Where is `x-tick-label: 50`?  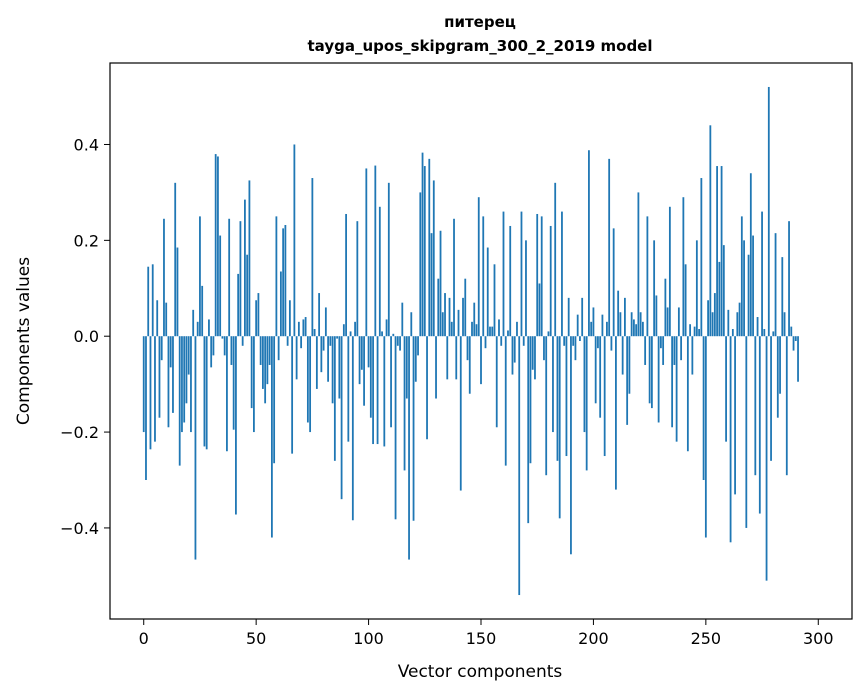 x-tick-label: 50 is located at coordinates (256, 638).